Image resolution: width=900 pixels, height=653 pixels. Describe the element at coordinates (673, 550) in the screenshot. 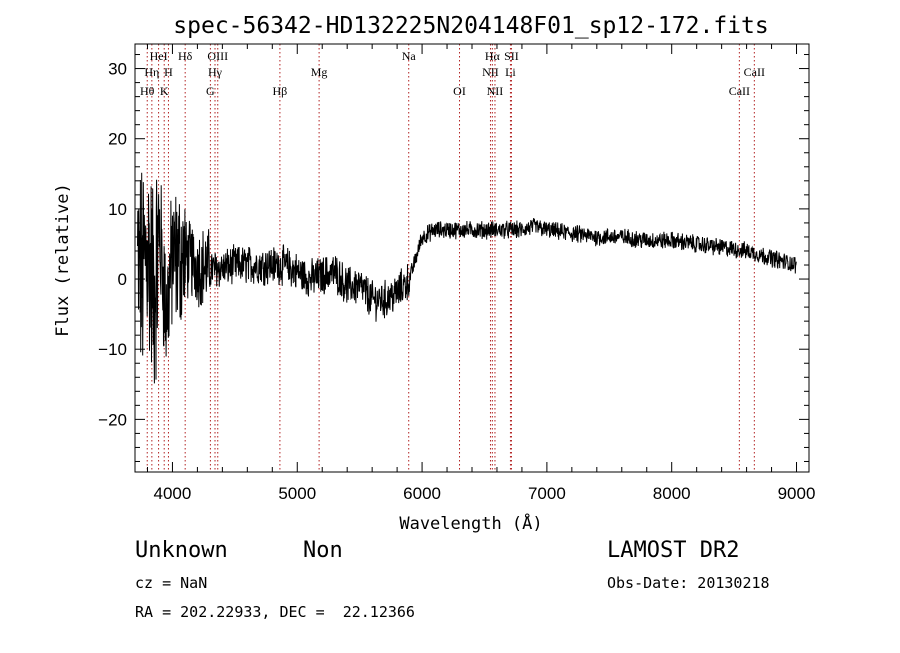

I see `survey-label: LAMOST DR2` at that location.